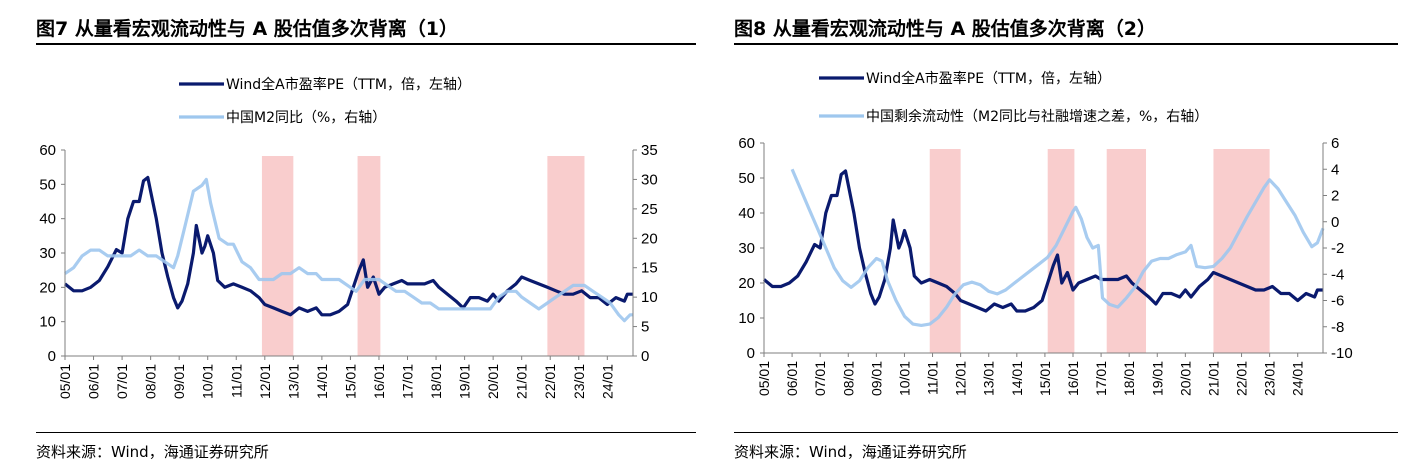 The image size is (1404, 466). Describe the element at coordinates (1335, 169) in the screenshot. I see `y-tick-label-right: 4` at that location.